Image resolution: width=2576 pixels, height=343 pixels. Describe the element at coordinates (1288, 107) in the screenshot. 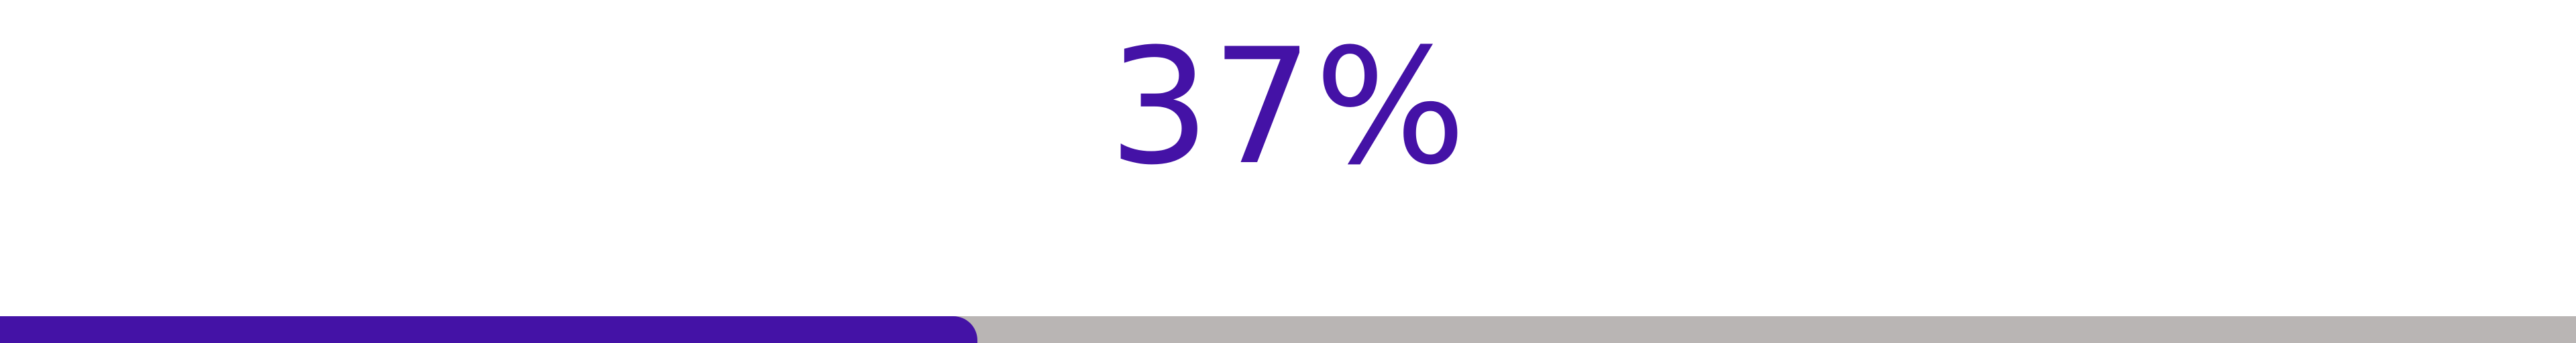

I see `progress-percent-label: 37%` at that location.